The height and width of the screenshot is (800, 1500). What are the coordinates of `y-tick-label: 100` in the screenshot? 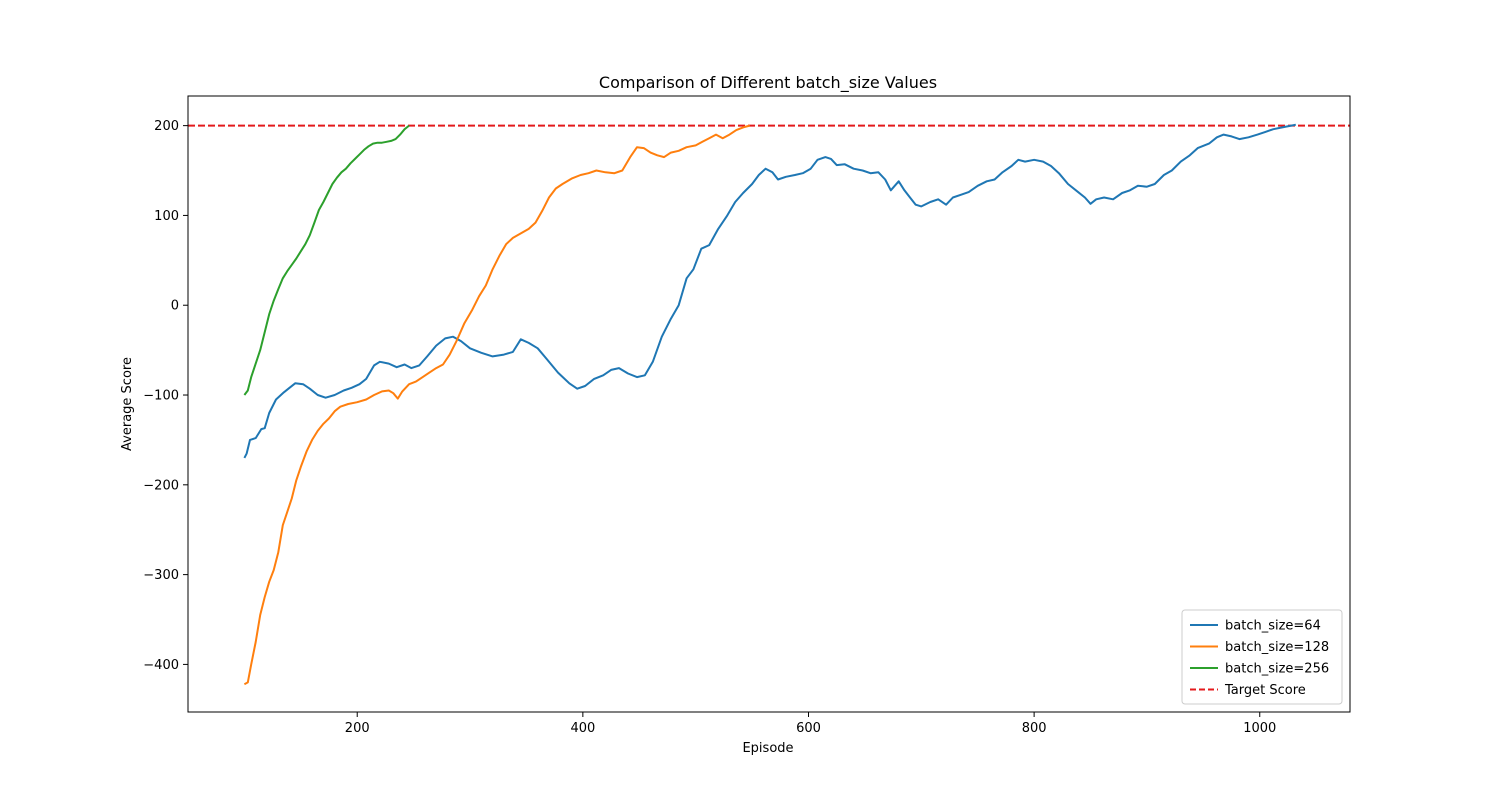 It's located at (166, 216).